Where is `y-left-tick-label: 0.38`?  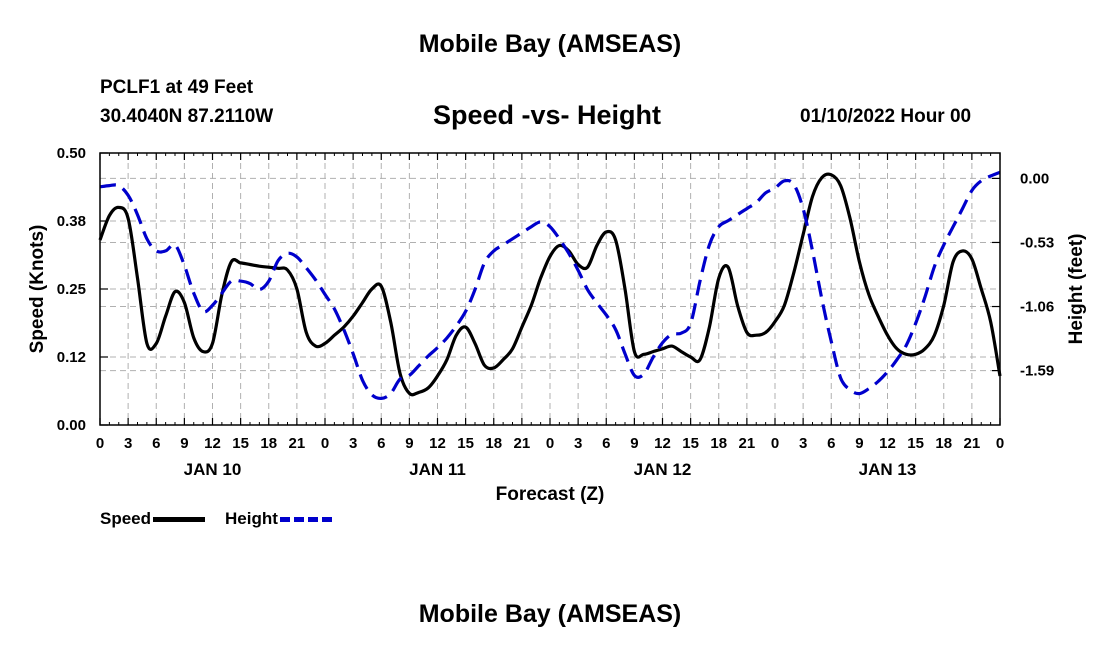 y-left-tick-label: 0.38 is located at coordinates (71, 221).